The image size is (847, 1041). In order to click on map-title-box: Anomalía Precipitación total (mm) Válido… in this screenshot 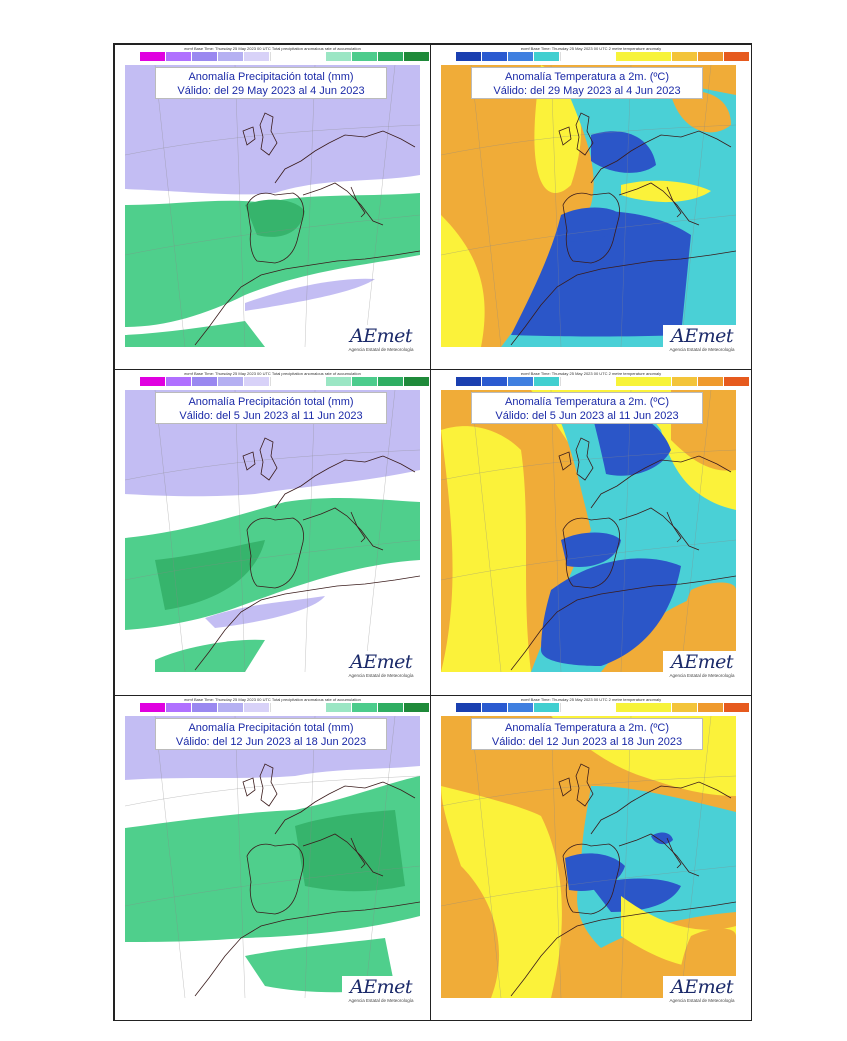, I will do `click(271, 83)`.